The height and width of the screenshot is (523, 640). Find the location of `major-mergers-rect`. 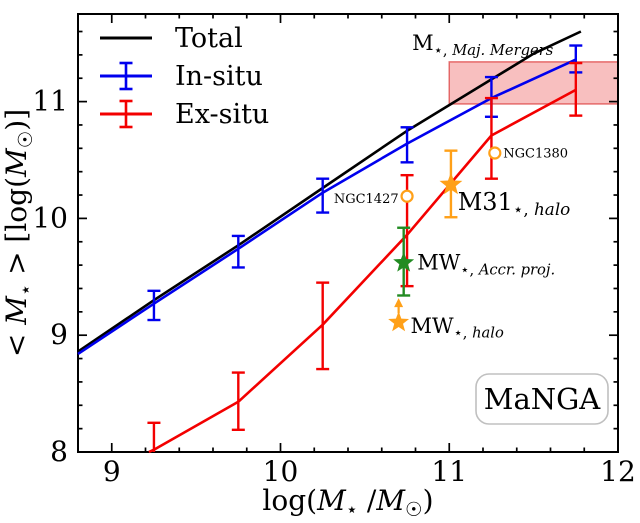

major-mergers-rect is located at coordinates (533, 83).